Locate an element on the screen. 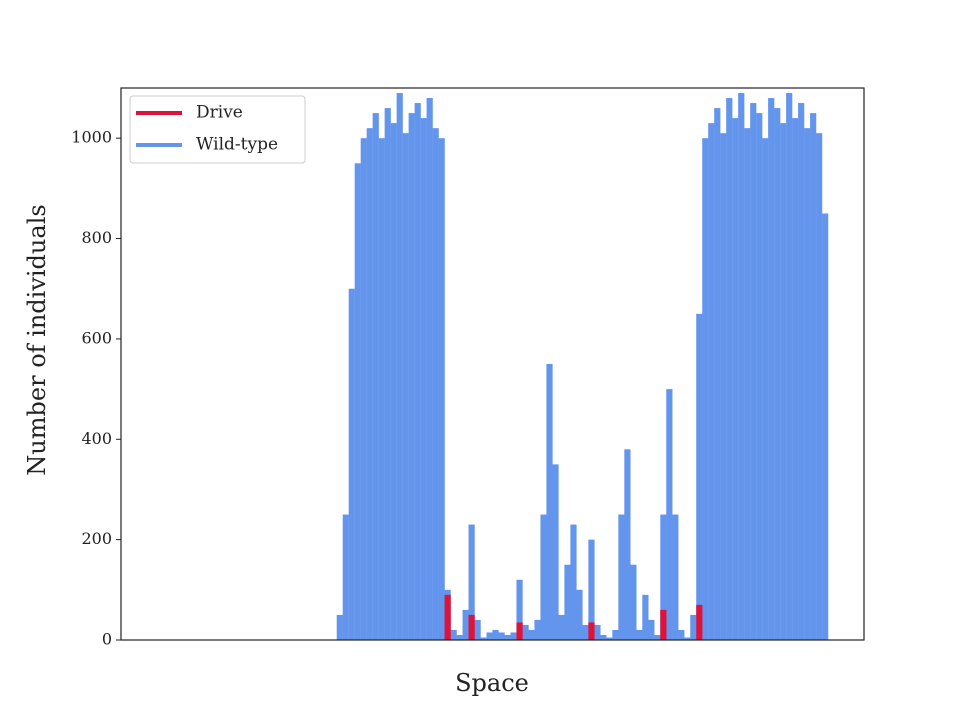 The height and width of the screenshot is (724, 960). legend-label: Drive is located at coordinates (219, 113).